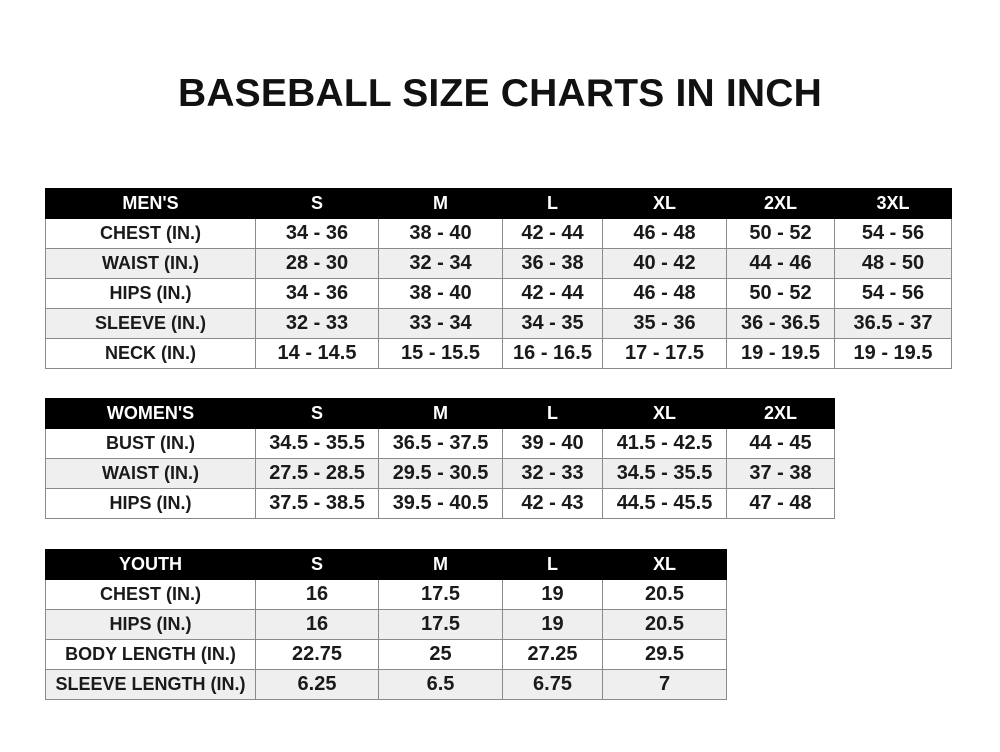  What do you see at coordinates (317, 503) in the screenshot?
I see `size-value: 37.5 - 38.5` at bounding box center [317, 503].